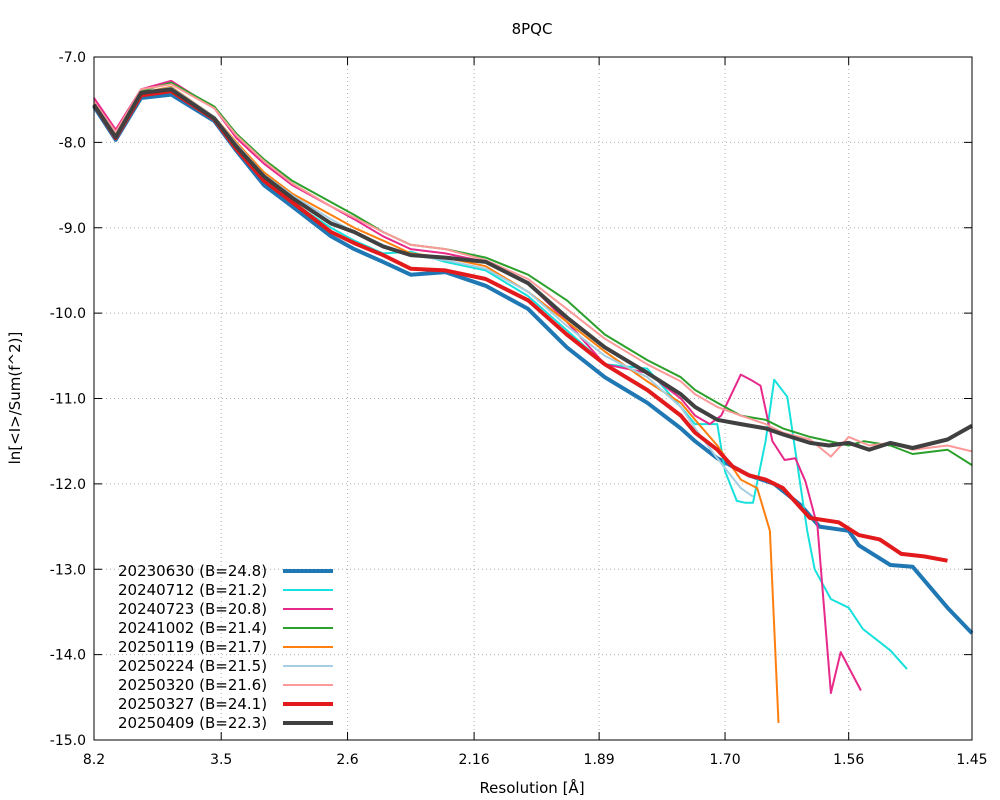  I want to click on y-tick-label: -8.0, so click(72, 143).